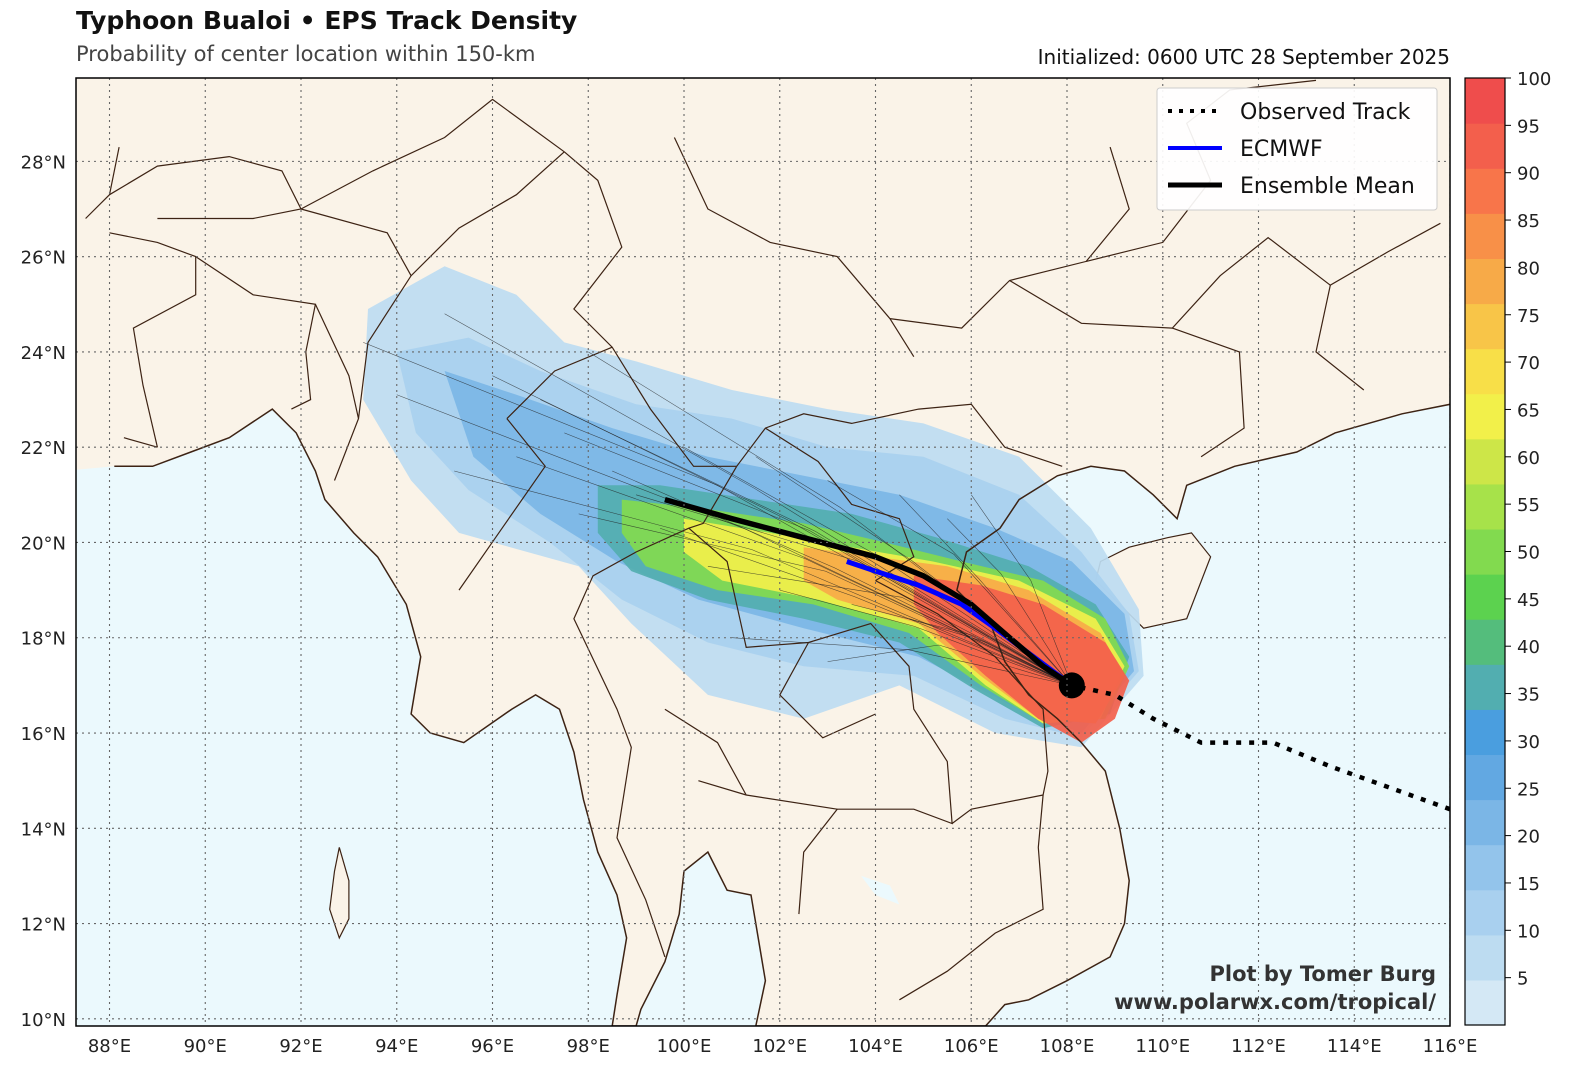 The width and height of the screenshot is (1578, 1076). Describe the element at coordinates (1327, 186) in the screenshot. I see `legend-label-mean: Ensemble Mean` at that location.